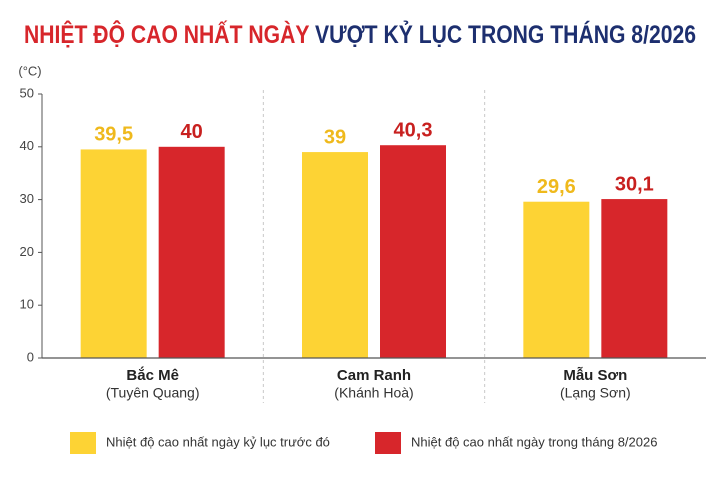 The height and width of the screenshot is (480, 720). What do you see at coordinates (505, 34) in the screenshot?
I see `title-part: VƯỢT KỶ LỤC TRONG THÁNG 8/2026` at bounding box center [505, 34].